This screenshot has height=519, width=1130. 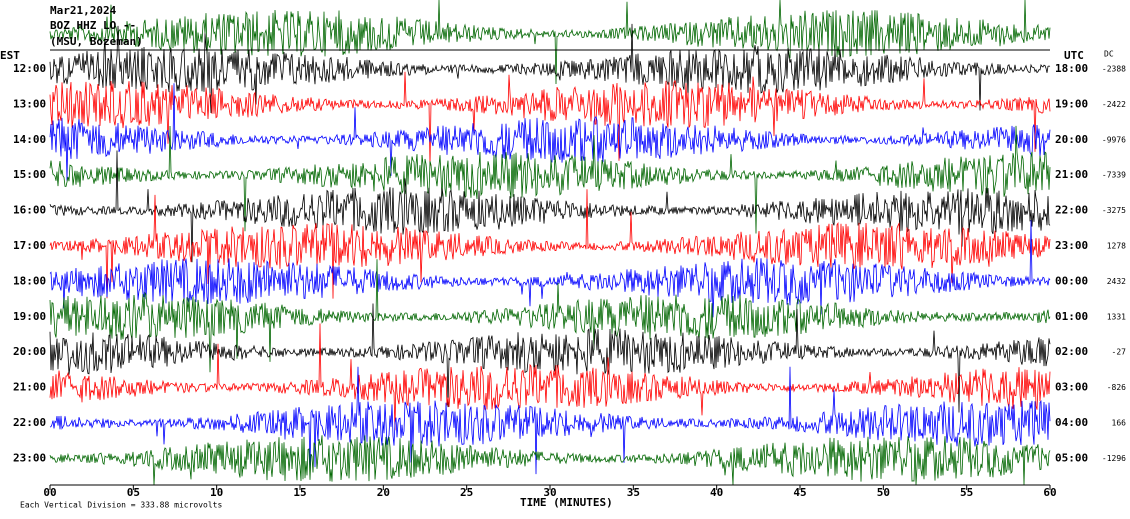 I want to click on dc-label: 1278, so click(x=1116, y=246).